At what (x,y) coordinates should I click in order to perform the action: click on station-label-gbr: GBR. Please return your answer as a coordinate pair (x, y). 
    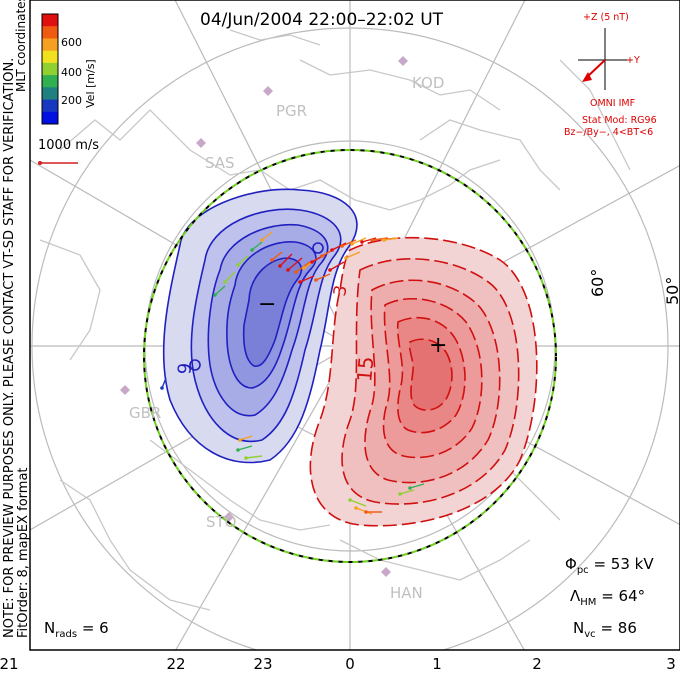
    Looking at the image, I should click on (145, 413).